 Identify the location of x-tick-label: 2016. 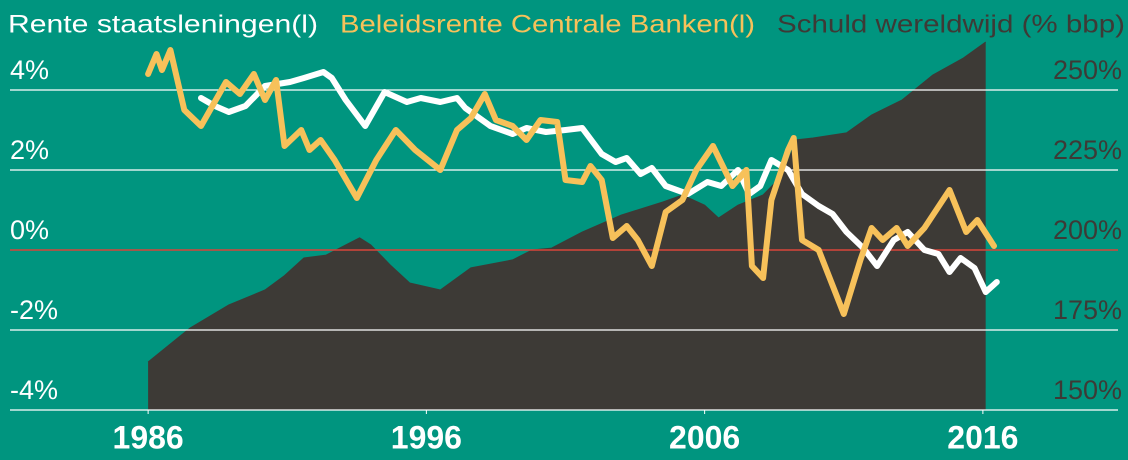
(982, 437).